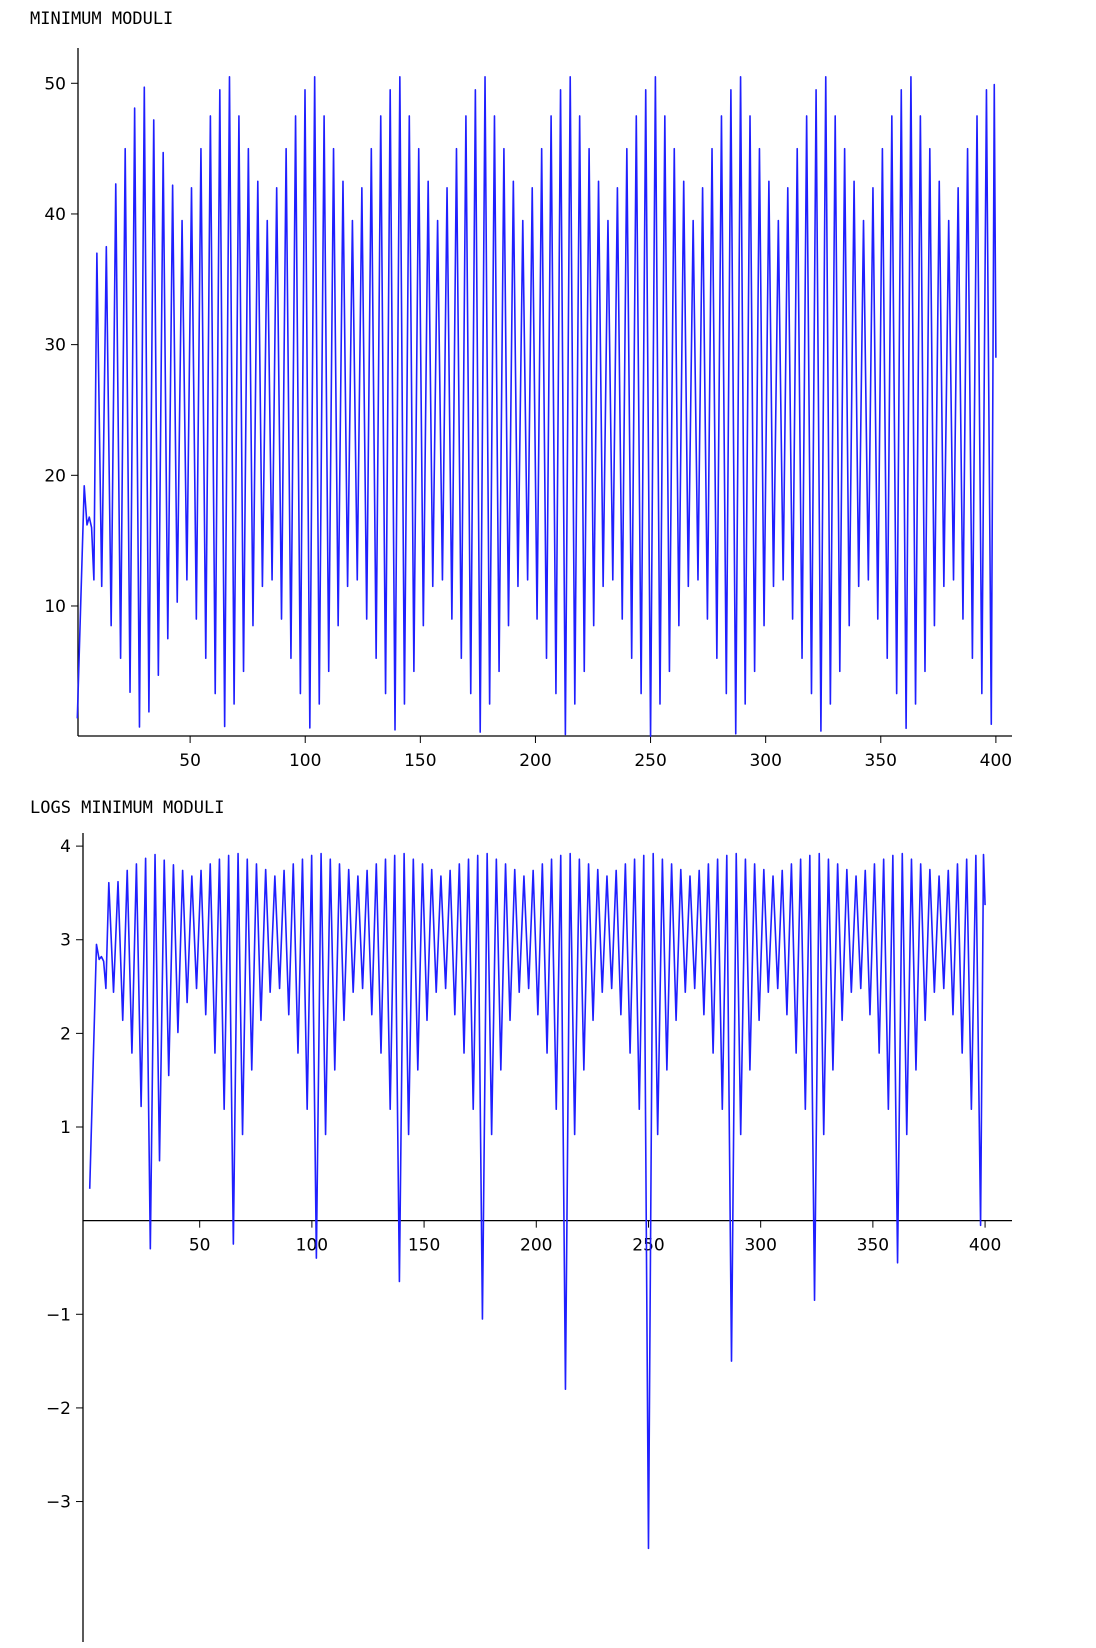 This screenshot has height=1648, width=1096. Describe the element at coordinates (58, 1409) in the screenshot. I see `y-tick-label: −2` at that location.